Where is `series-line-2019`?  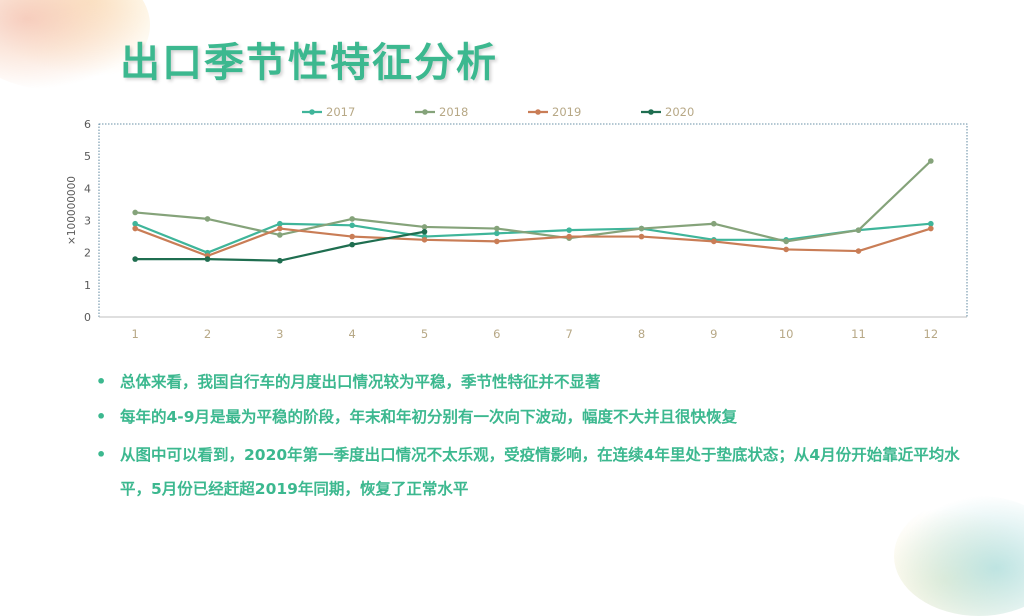
series-line-2019 is located at coordinates (533, 242).